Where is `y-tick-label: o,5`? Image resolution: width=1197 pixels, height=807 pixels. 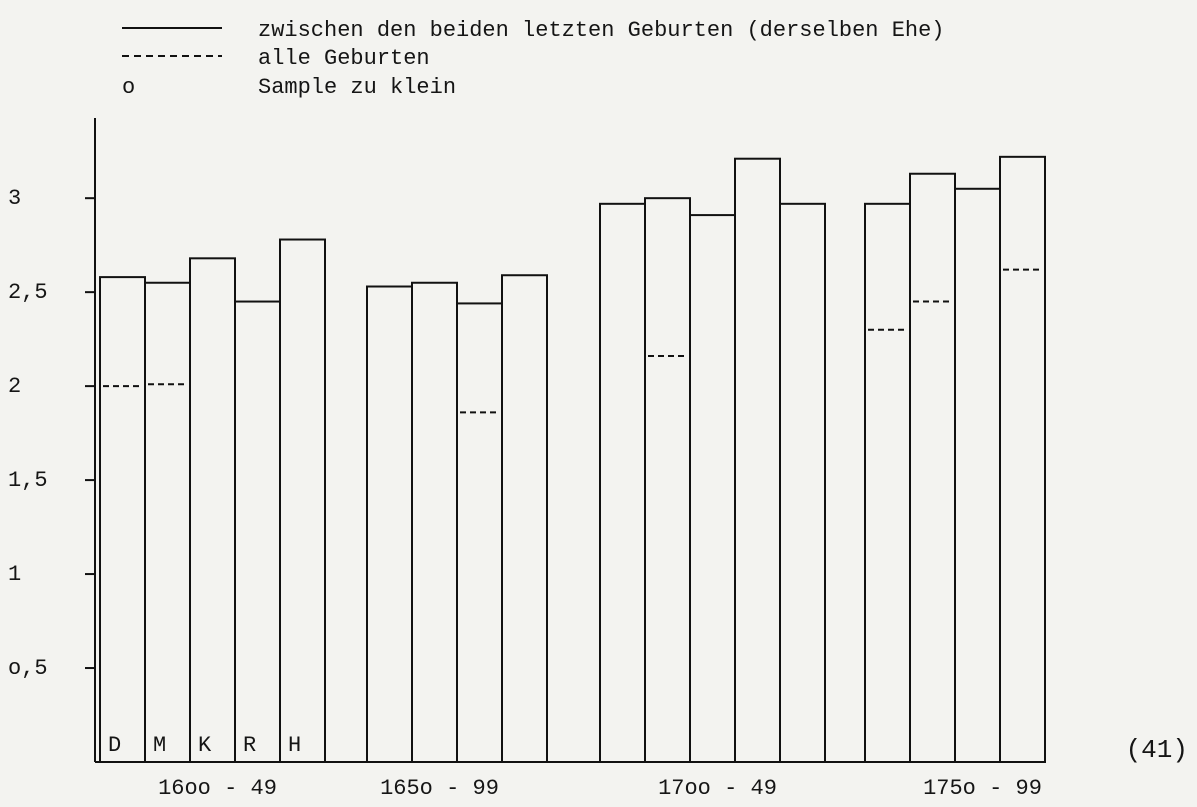
y-tick-label: o,5 is located at coordinates (28, 668).